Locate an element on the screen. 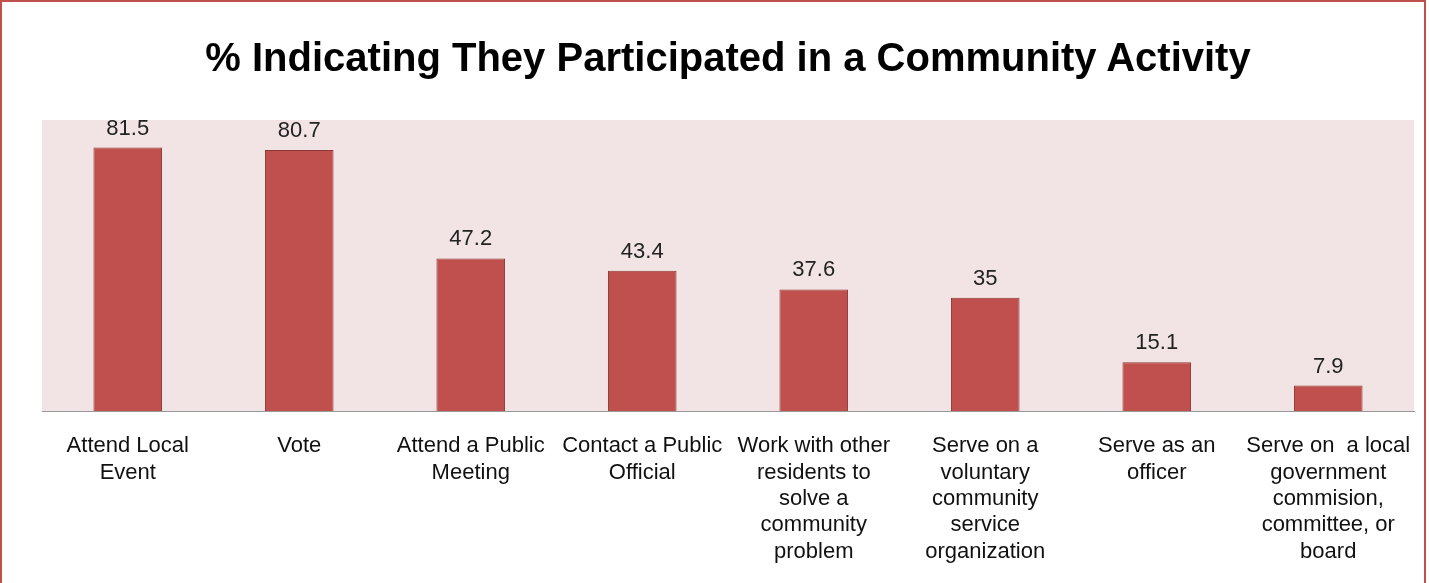 Image resolution: width=1430 pixels, height=583 pixels. x-tick-label: Work with other residents to solve a community problem is located at coordinates (813, 497).